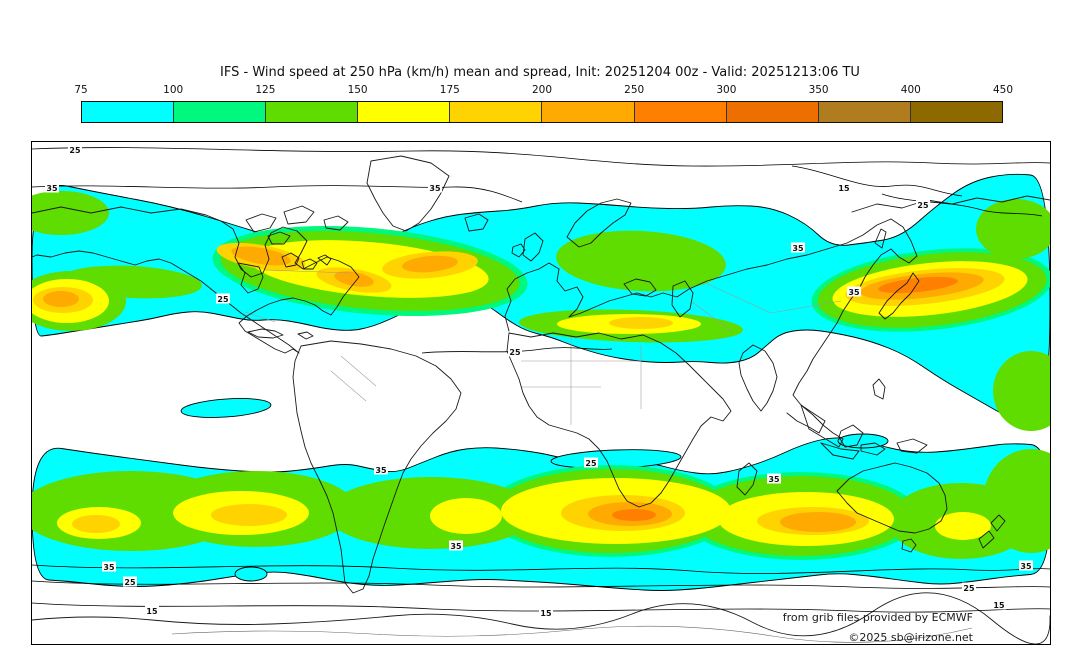 The image size is (1080, 658). What do you see at coordinates (634, 90) in the screenshot?
I see `colorbar-tick-label: 250` at bounding box center [634, 90].